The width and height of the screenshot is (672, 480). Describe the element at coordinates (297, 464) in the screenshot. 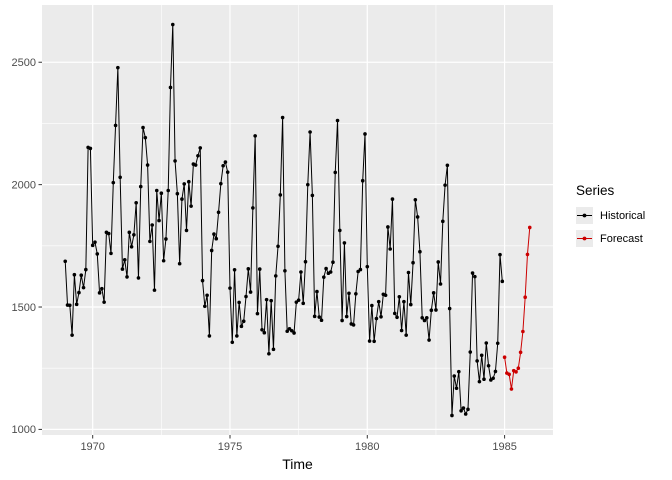

I see `x-axis-title: Time` at that location.